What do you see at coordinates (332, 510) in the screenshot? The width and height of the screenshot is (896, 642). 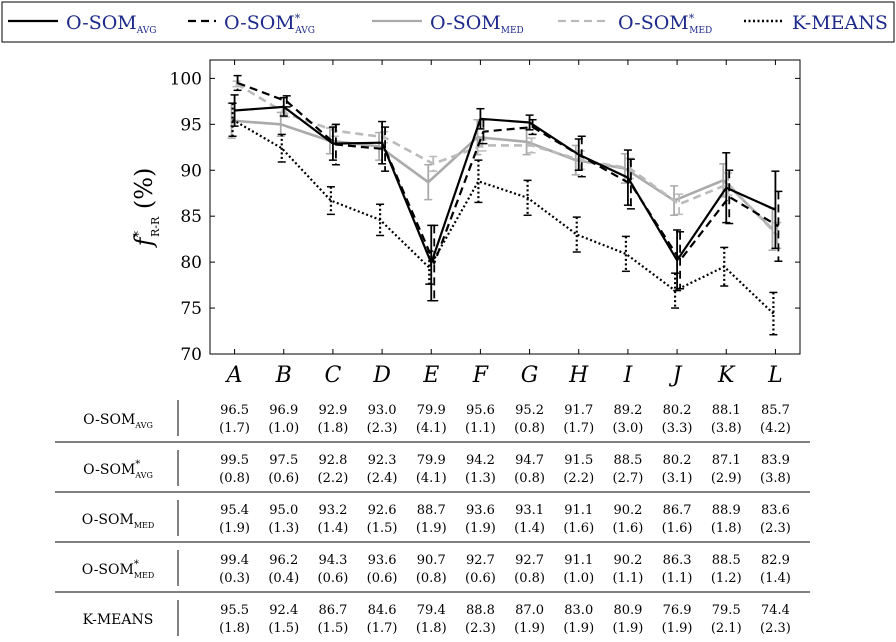 I see `table-cell-value: 93.2` at bounding box center [332, 510].